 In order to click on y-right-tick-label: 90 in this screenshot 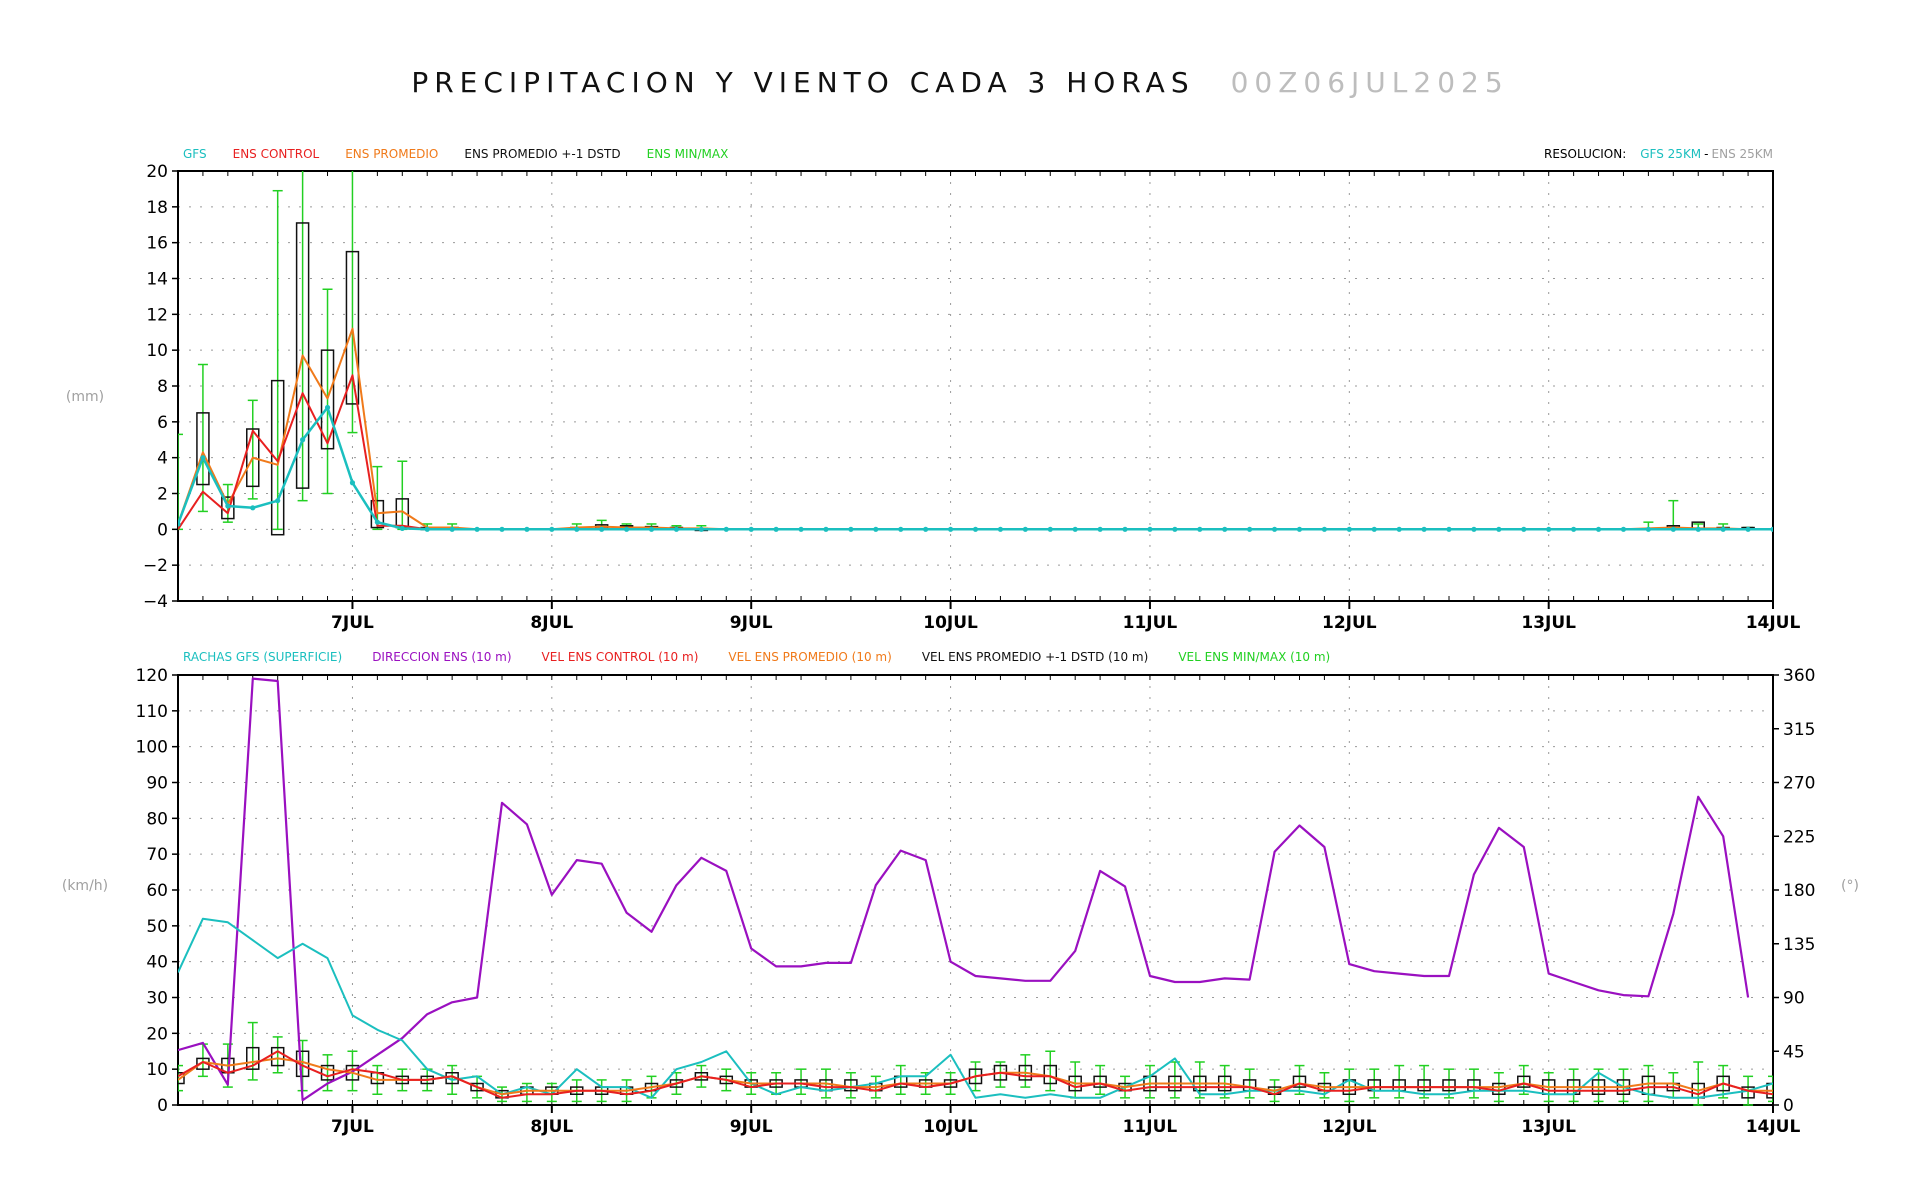, I will do `click(1794, 999)`.